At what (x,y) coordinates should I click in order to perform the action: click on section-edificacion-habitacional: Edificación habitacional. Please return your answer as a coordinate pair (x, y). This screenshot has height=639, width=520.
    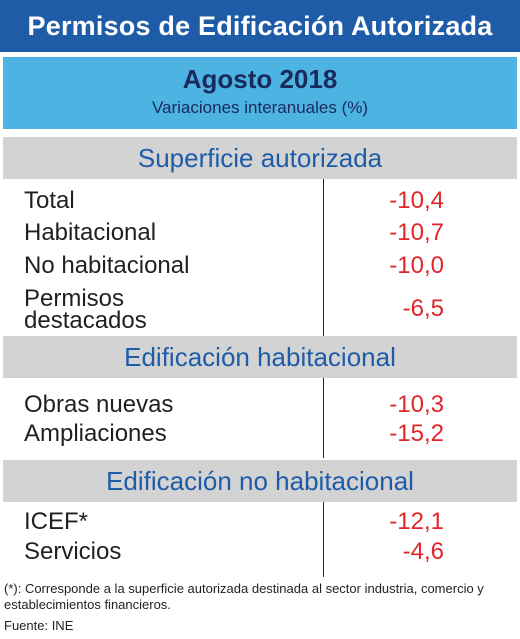
    Looking at the image, I should click on (260, 357).